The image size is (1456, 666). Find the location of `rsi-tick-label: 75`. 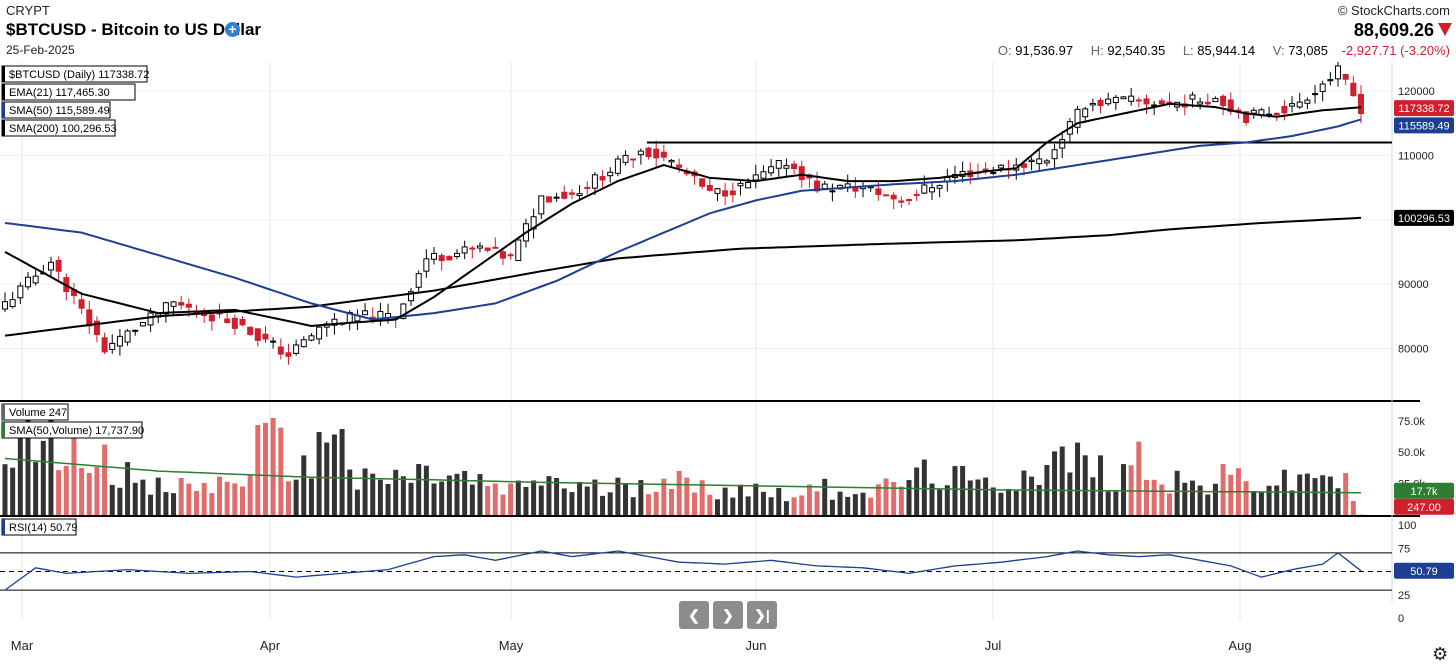

rsi-tick-label: 75 is located at coordinates (1404, 549).